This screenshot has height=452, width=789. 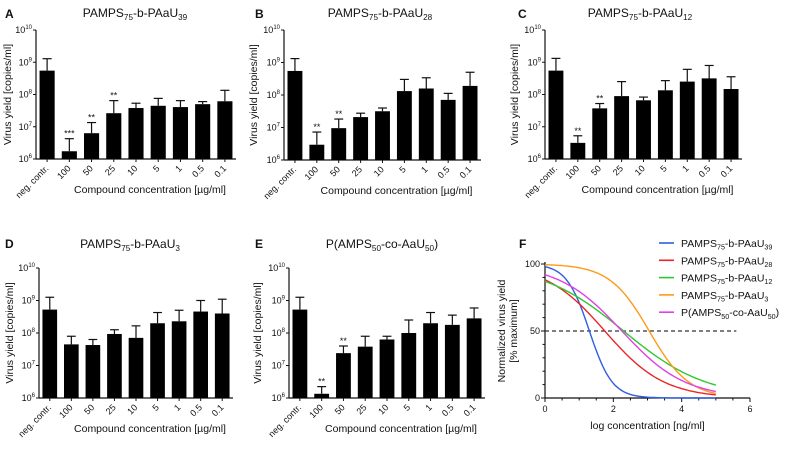 What do you see at coordinates (340, 409) in the screenshot?
I see `x-tick-label: 50` at bounding box center [340, 409].